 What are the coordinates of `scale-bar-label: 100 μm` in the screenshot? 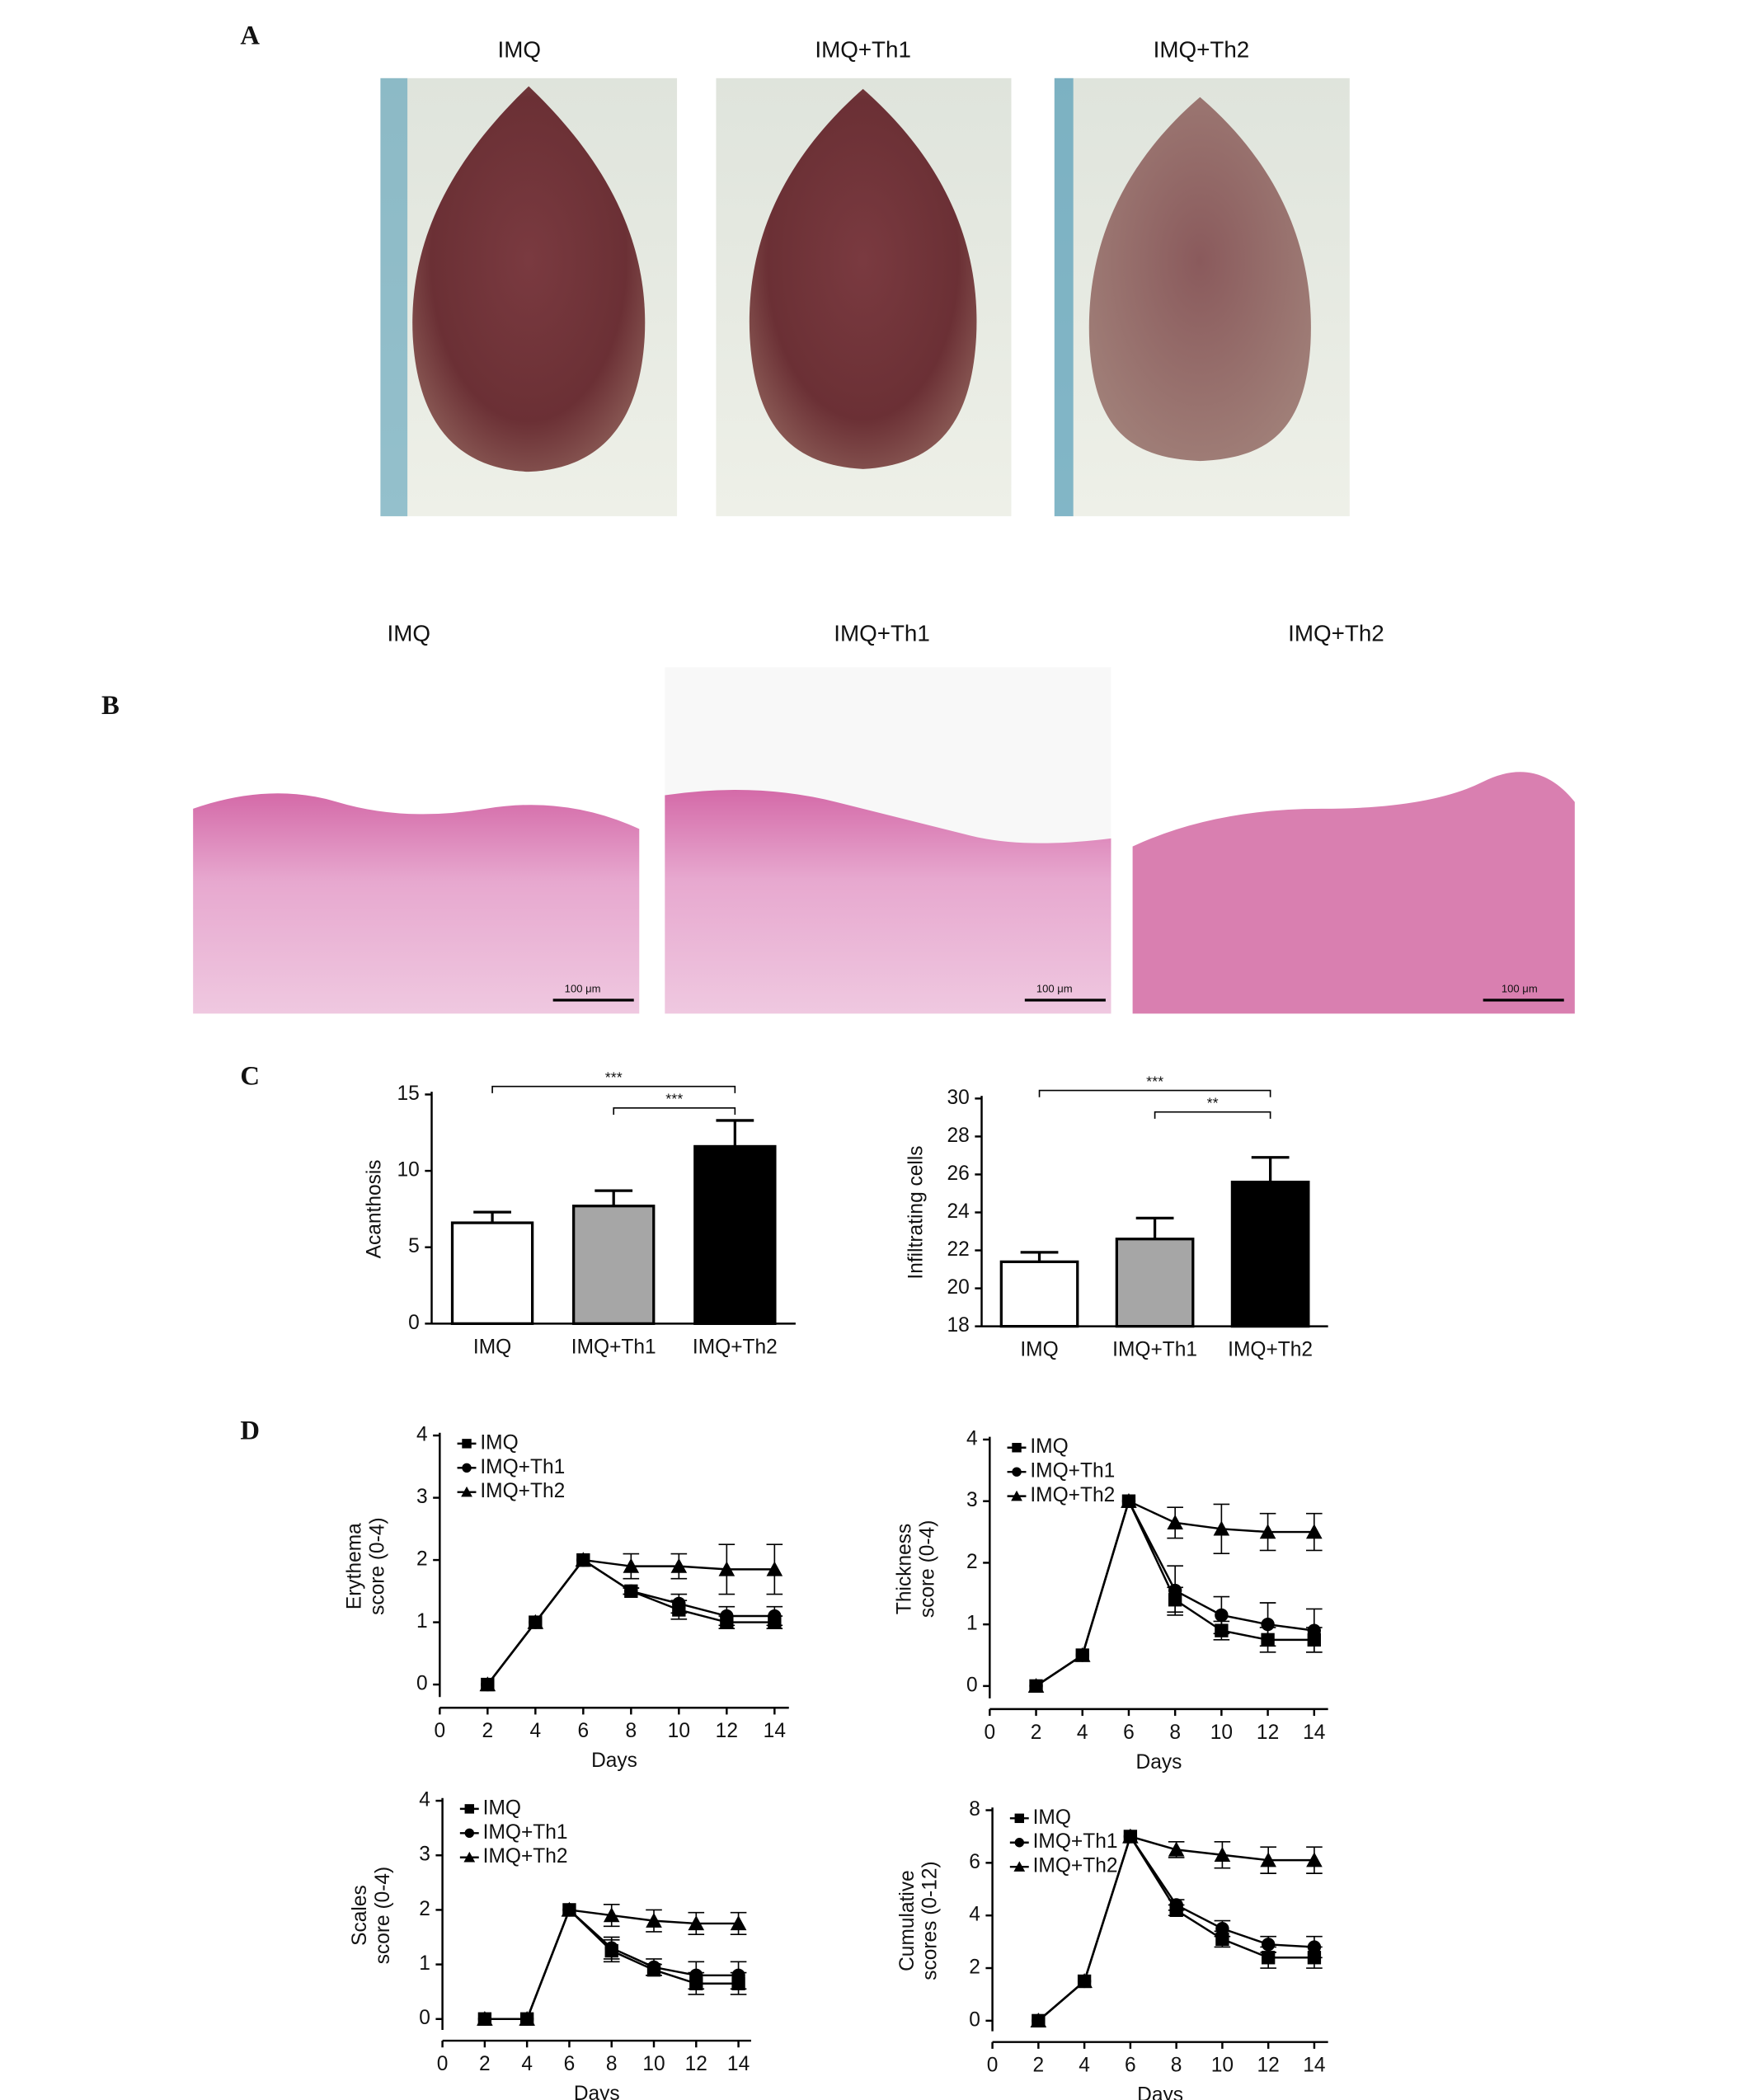 It's located at (1054, 988).